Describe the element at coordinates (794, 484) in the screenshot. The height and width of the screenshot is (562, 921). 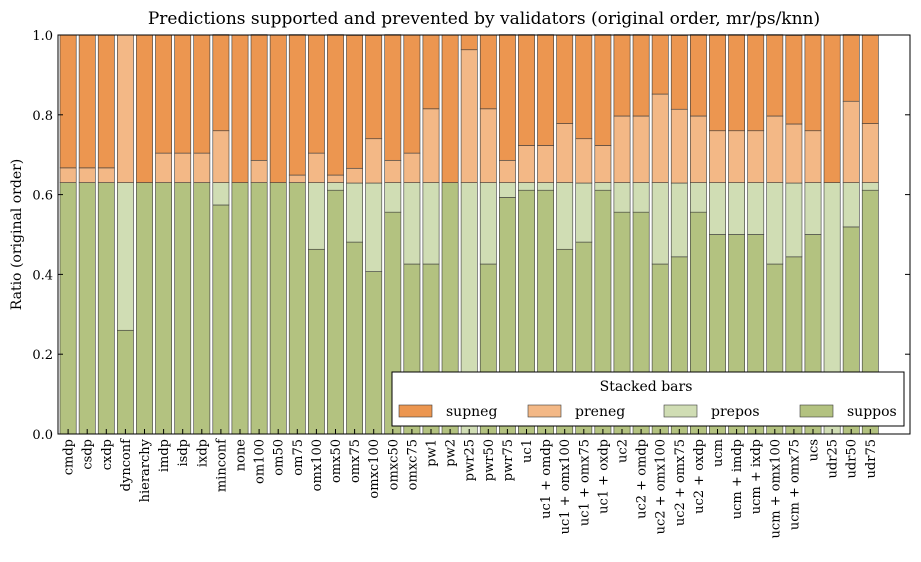
I see `x-tick-label: ucm + omx75` at that location.